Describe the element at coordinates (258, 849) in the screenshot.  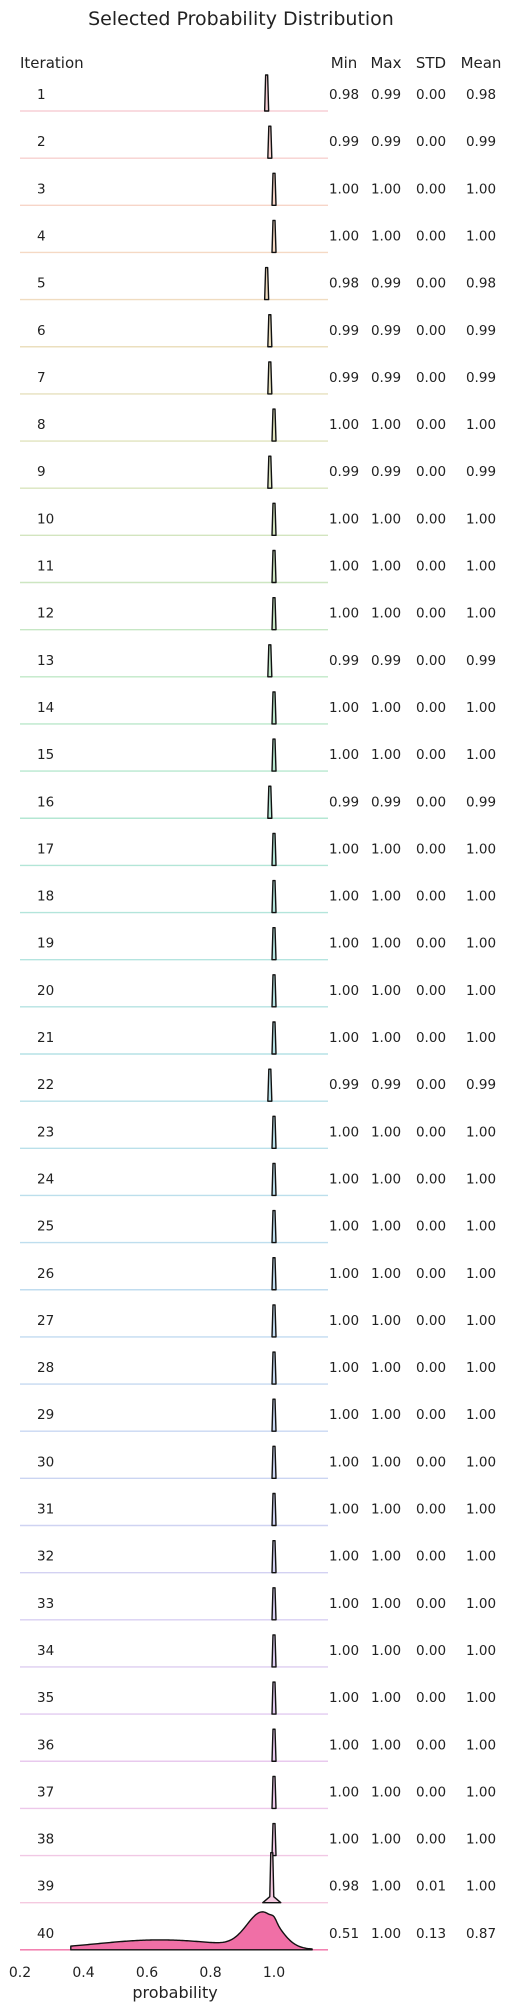
I see `ridge-row: 17 1.00 1.00 0.00 1.00` at that location.